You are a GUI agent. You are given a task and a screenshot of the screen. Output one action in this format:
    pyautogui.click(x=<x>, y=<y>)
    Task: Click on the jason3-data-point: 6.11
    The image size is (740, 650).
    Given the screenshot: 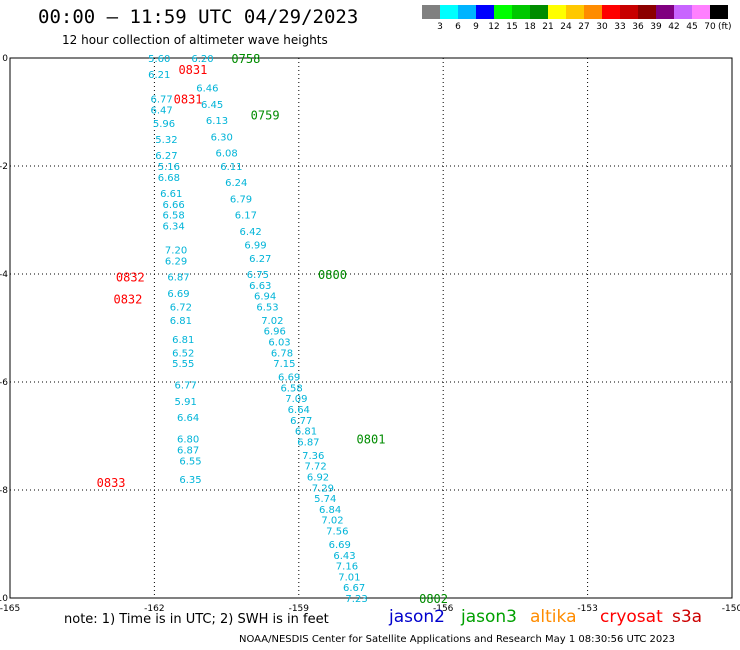 What is the action you would take?
    pyautogui.click(x=231, y=167)
    